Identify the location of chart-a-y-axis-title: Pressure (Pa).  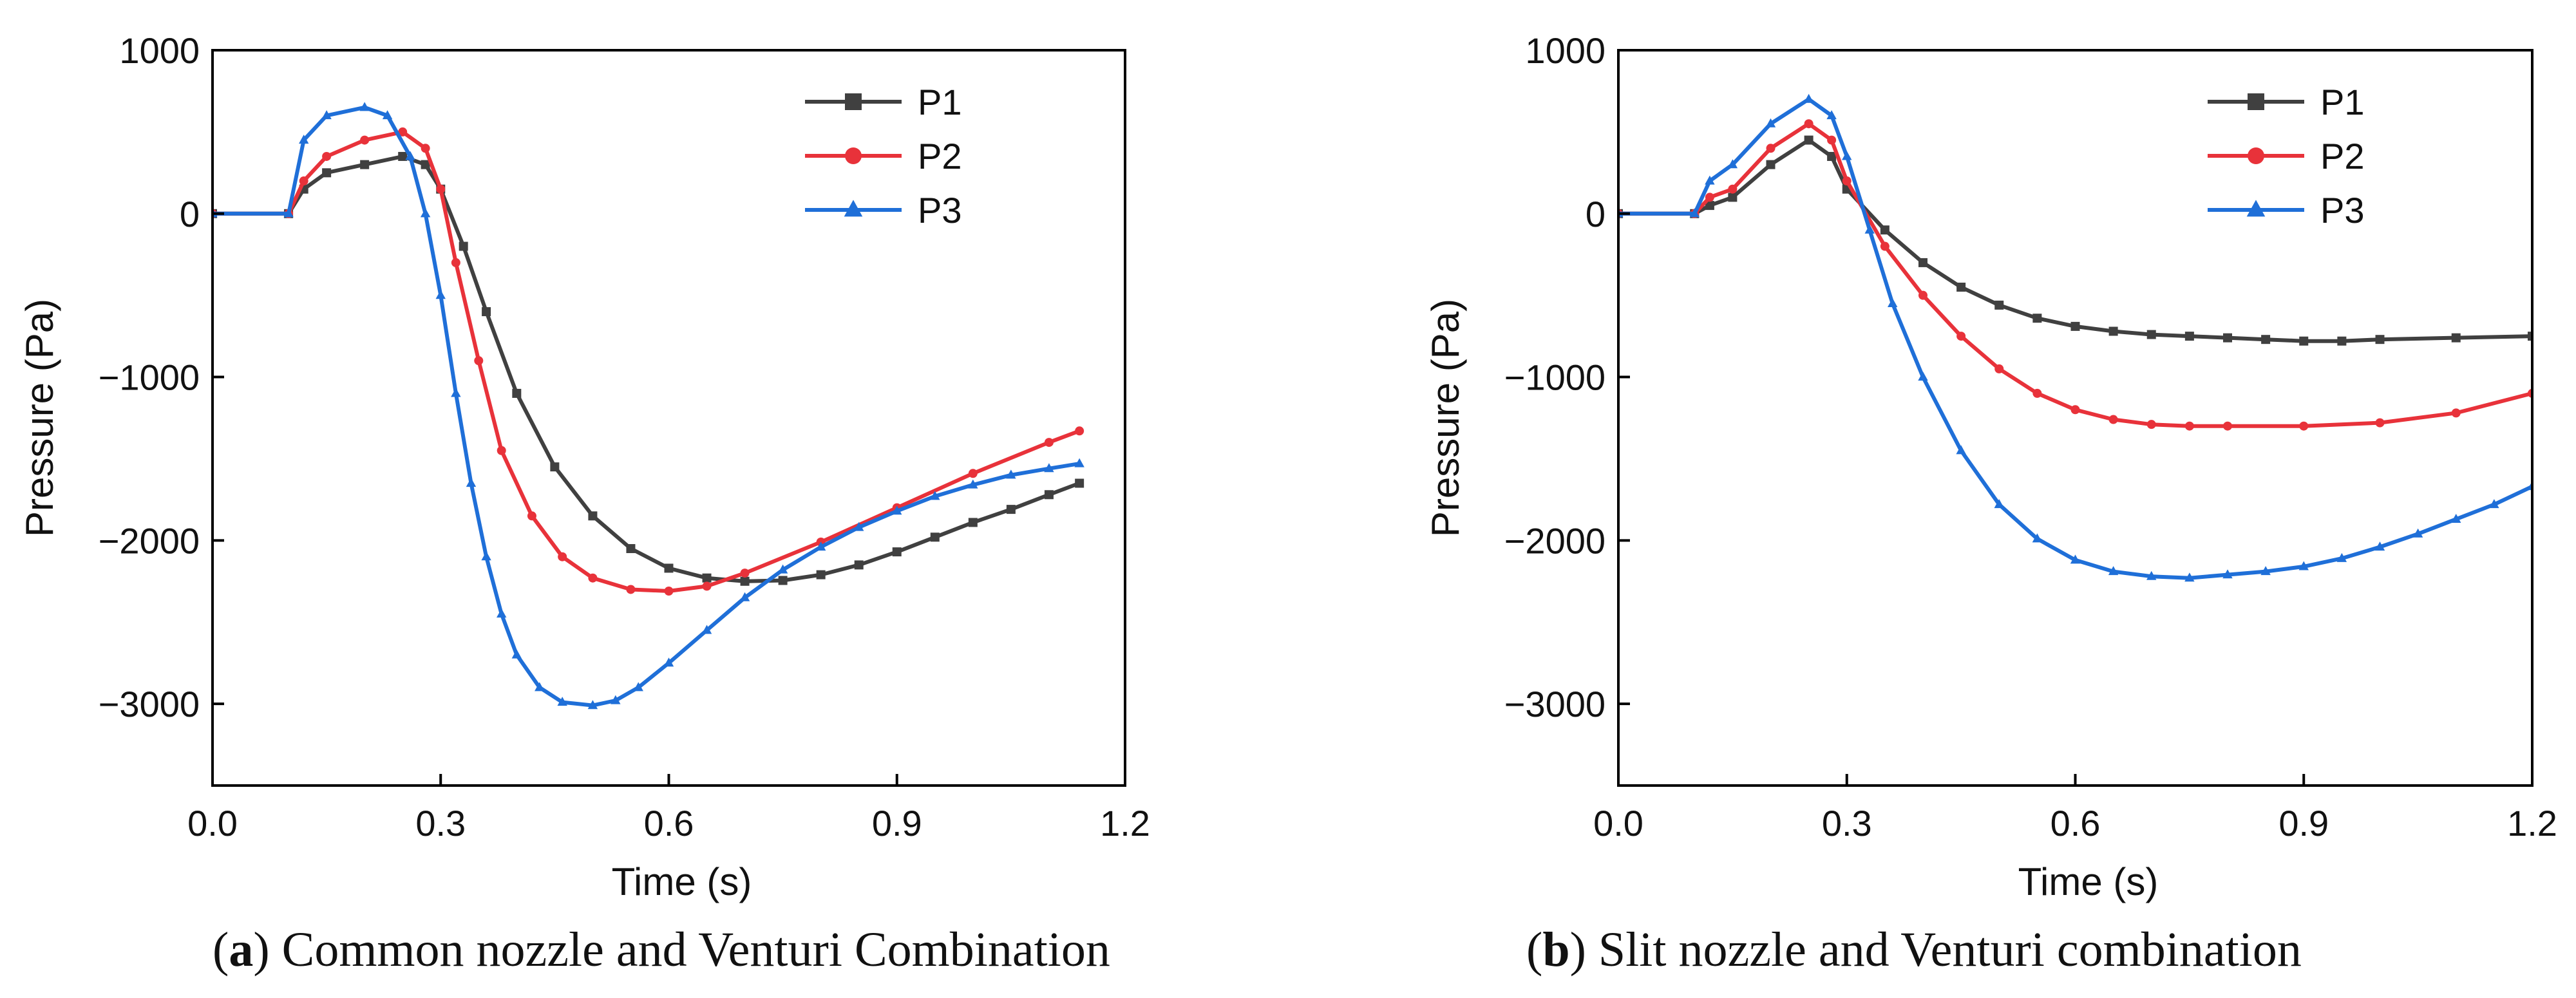
(40, 418).